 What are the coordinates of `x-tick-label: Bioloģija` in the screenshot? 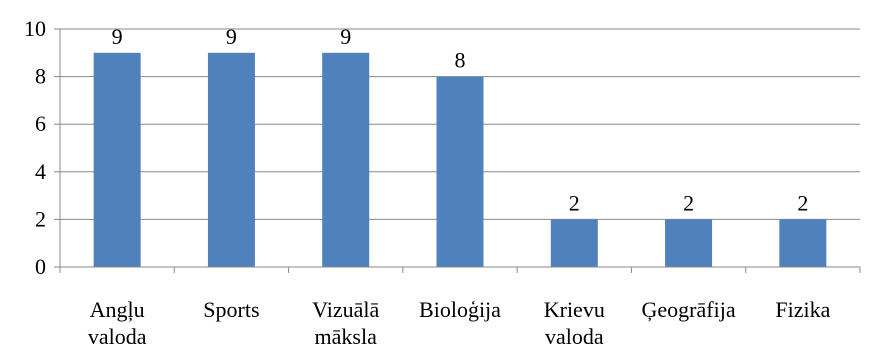 It's located at (460, 309).